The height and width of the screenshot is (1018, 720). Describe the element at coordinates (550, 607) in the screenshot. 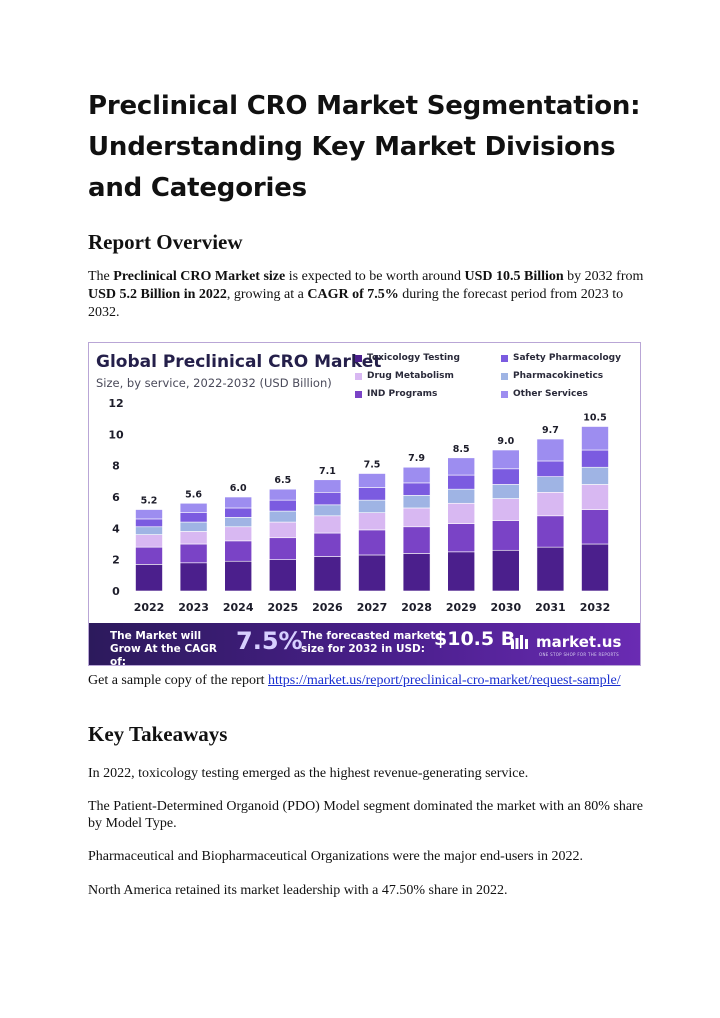

I see `x-tick-label: 2031` at that location.